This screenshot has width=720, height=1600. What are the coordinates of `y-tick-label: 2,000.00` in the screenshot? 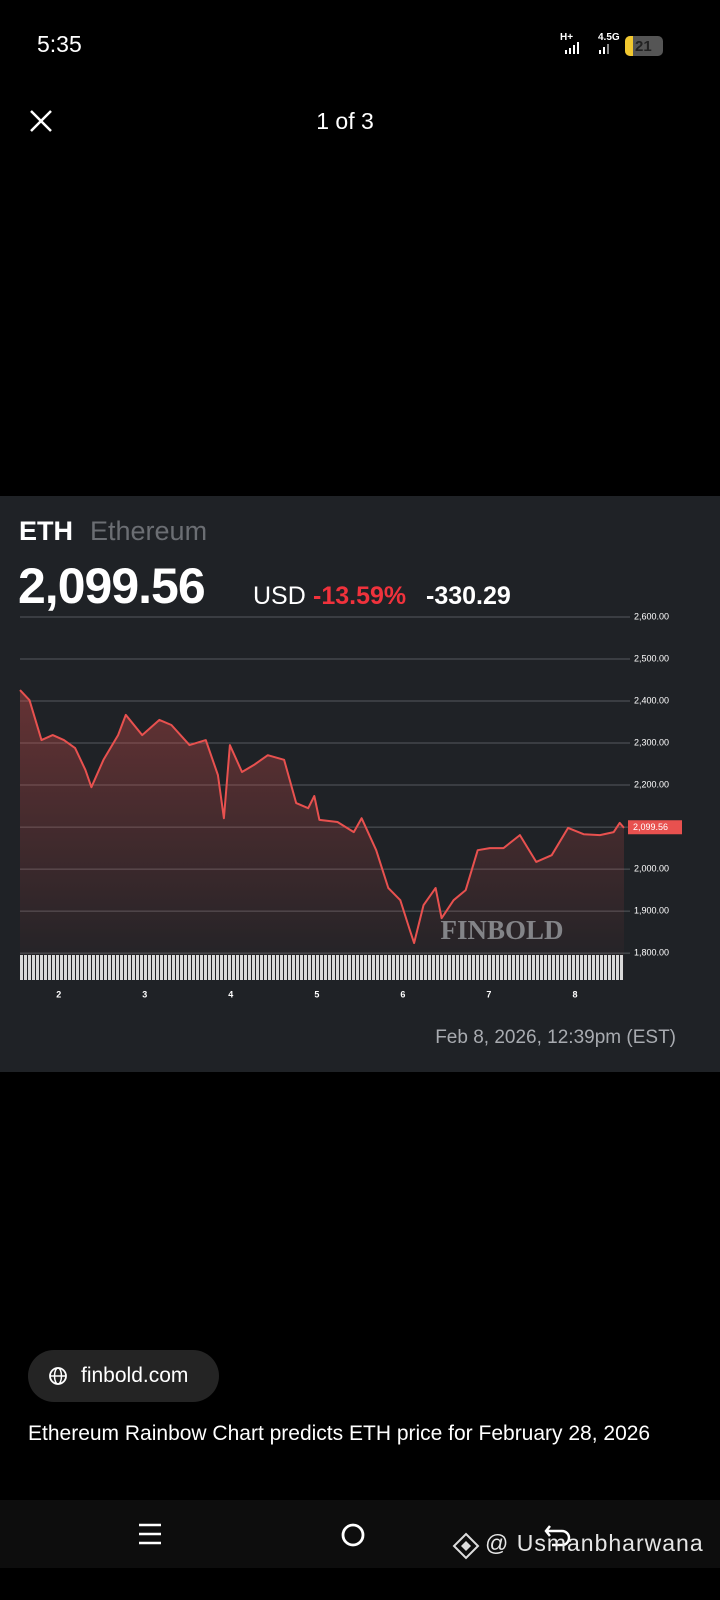 It's located at (651, 868).